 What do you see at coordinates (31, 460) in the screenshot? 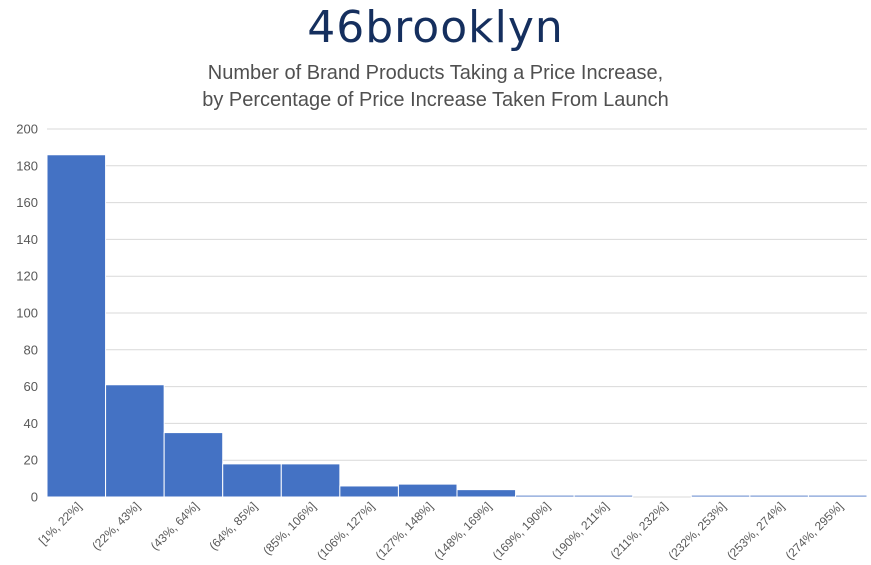
I see `y-tick-label: 20` at bounding box center [31, 460].